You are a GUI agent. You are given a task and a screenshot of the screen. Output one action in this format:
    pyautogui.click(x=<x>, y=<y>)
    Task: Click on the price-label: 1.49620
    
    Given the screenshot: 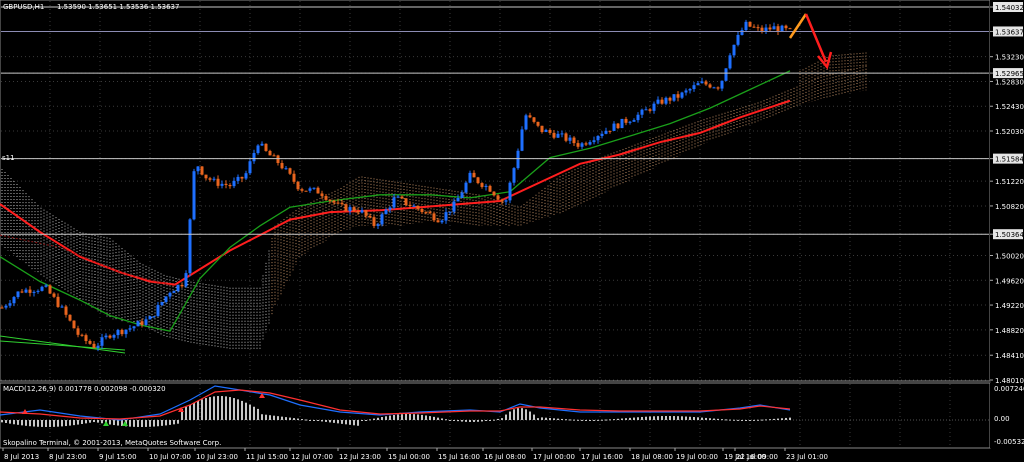 What is the action you would take?
    pyautogui.click(x=1009, y=281)
    